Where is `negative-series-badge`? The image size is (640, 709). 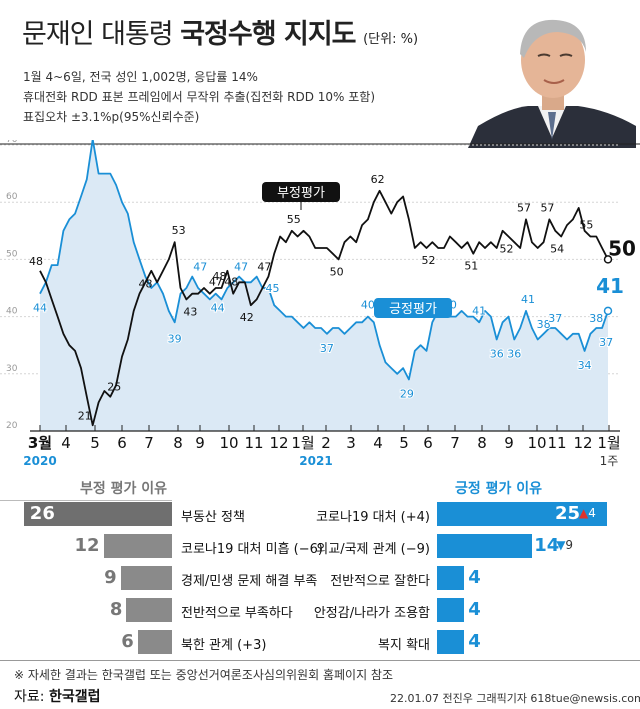 negative-series-badge is located at coordinates (301, 192).